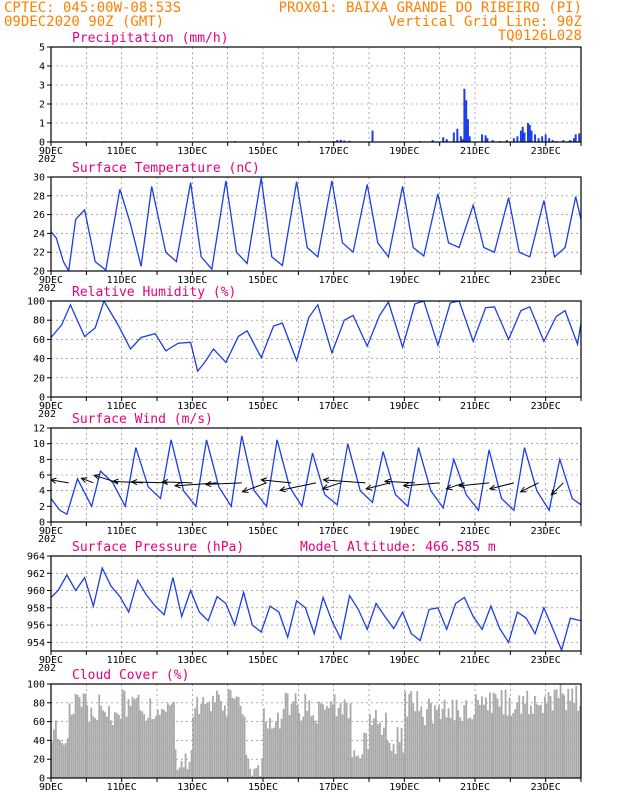  I want to click on x-tick-label: 13DEC, so click(192, 280).